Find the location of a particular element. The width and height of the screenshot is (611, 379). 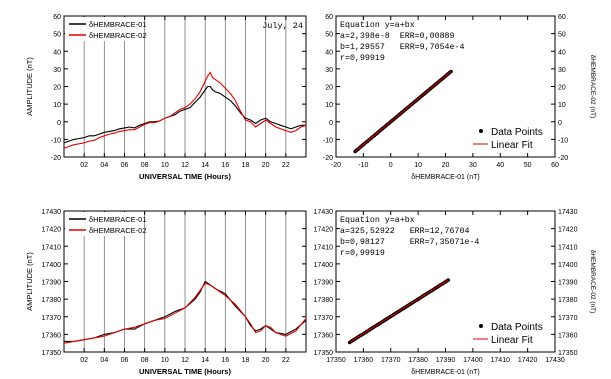

y-tick-label: 17350 is located at coordinates (52, 353).